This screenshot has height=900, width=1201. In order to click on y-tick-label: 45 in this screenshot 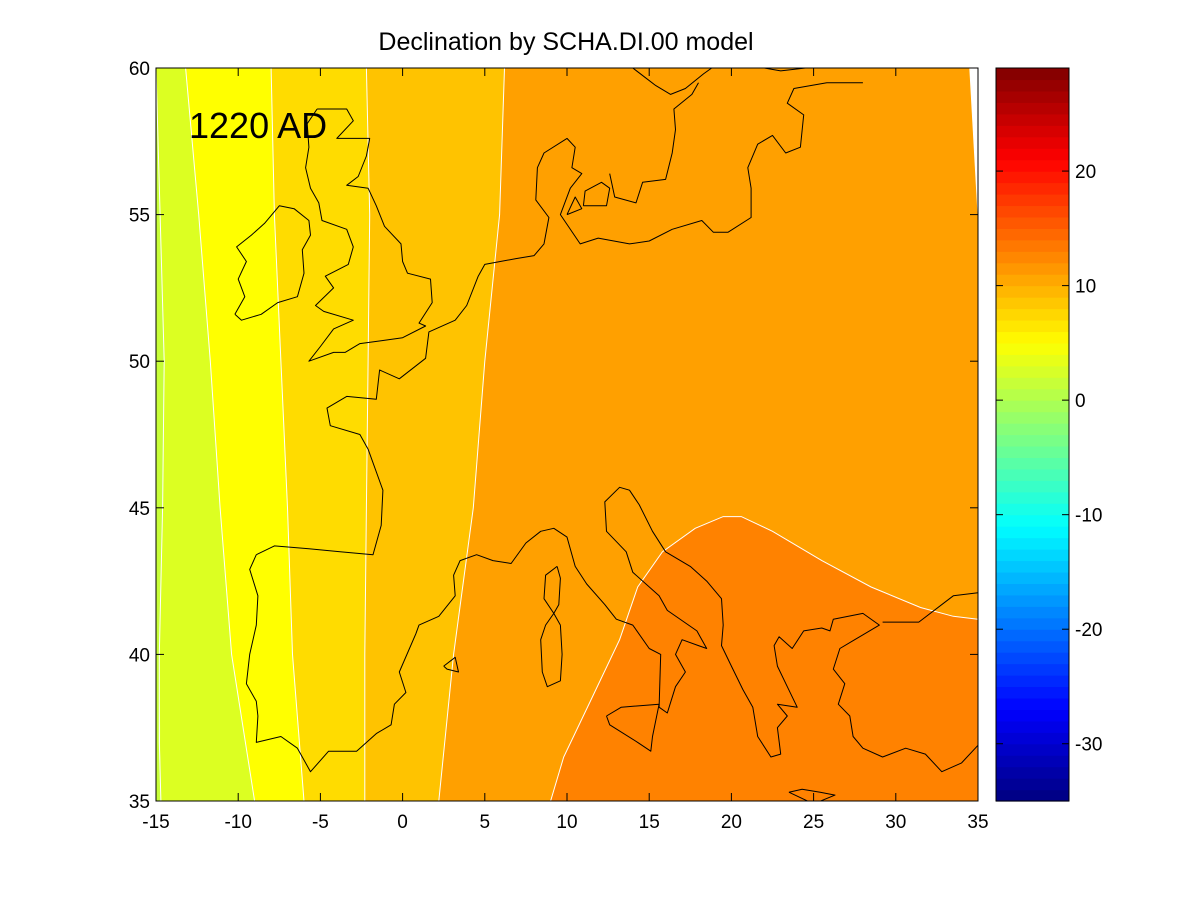, I will do `click(139, 509)`.